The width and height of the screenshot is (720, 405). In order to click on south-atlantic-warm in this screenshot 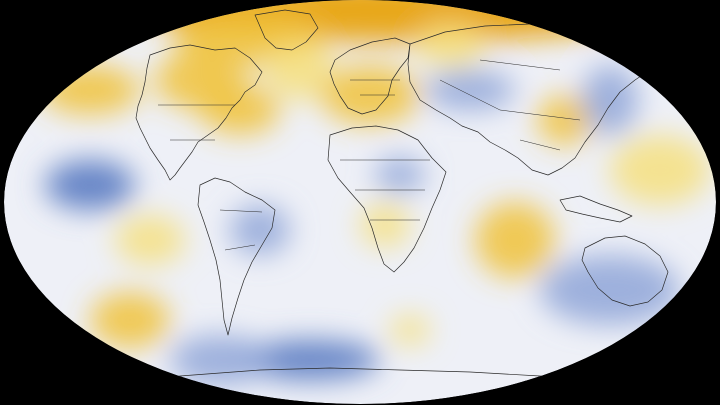, I will do `click(385, 225)`.